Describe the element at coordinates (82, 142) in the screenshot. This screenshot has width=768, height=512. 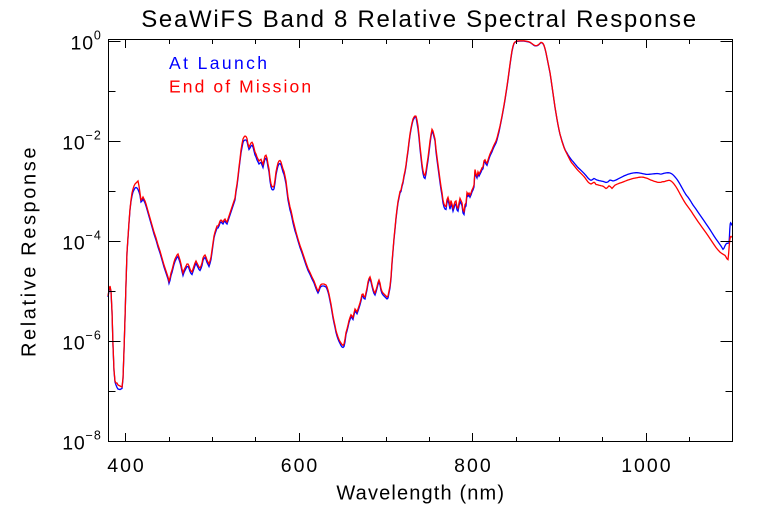
I see `svg-text: 10−2` at that location.